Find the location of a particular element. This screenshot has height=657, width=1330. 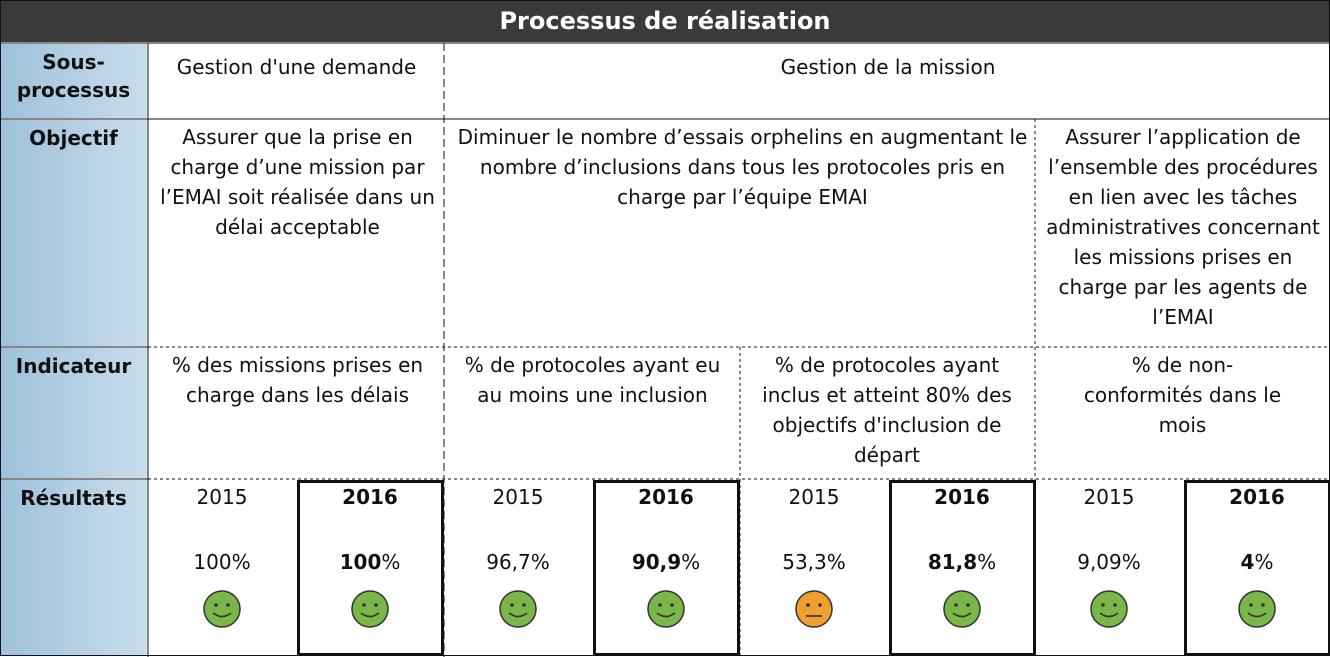

row-header-indicateur: Indicateur is located at coordinates (73, 413).